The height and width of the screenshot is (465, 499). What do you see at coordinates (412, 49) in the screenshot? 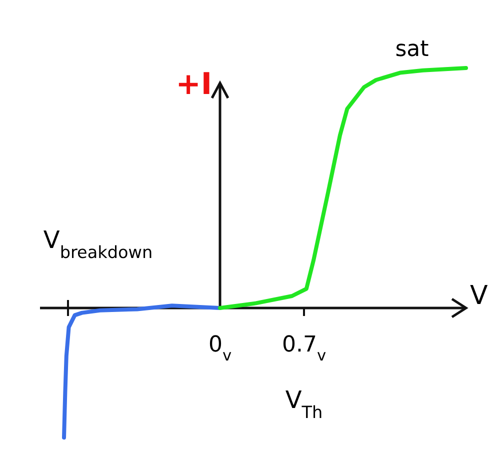
I see `annotation: sat` at bounding box center [412, 49].